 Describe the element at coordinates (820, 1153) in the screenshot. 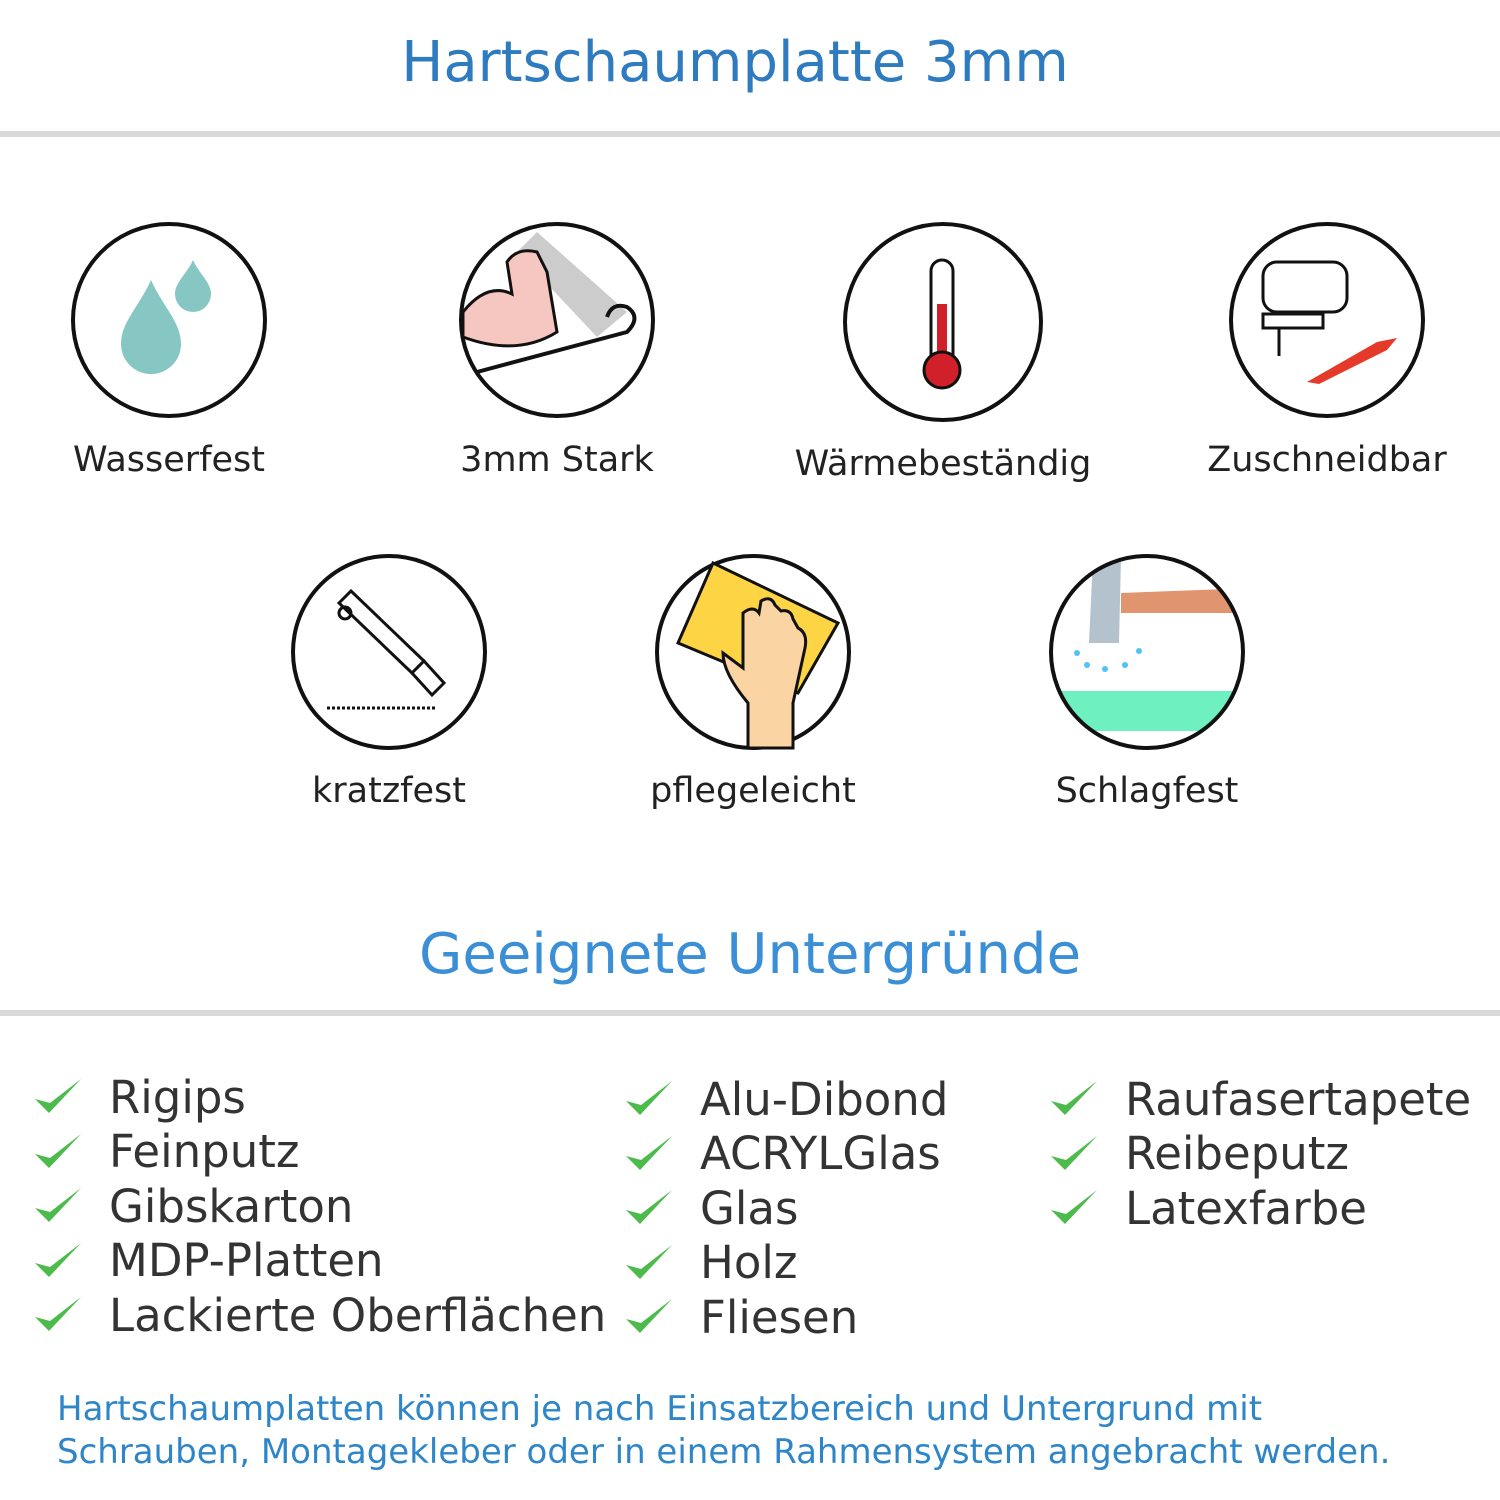

I see `surface-label: ACRYLGlas` at that location.